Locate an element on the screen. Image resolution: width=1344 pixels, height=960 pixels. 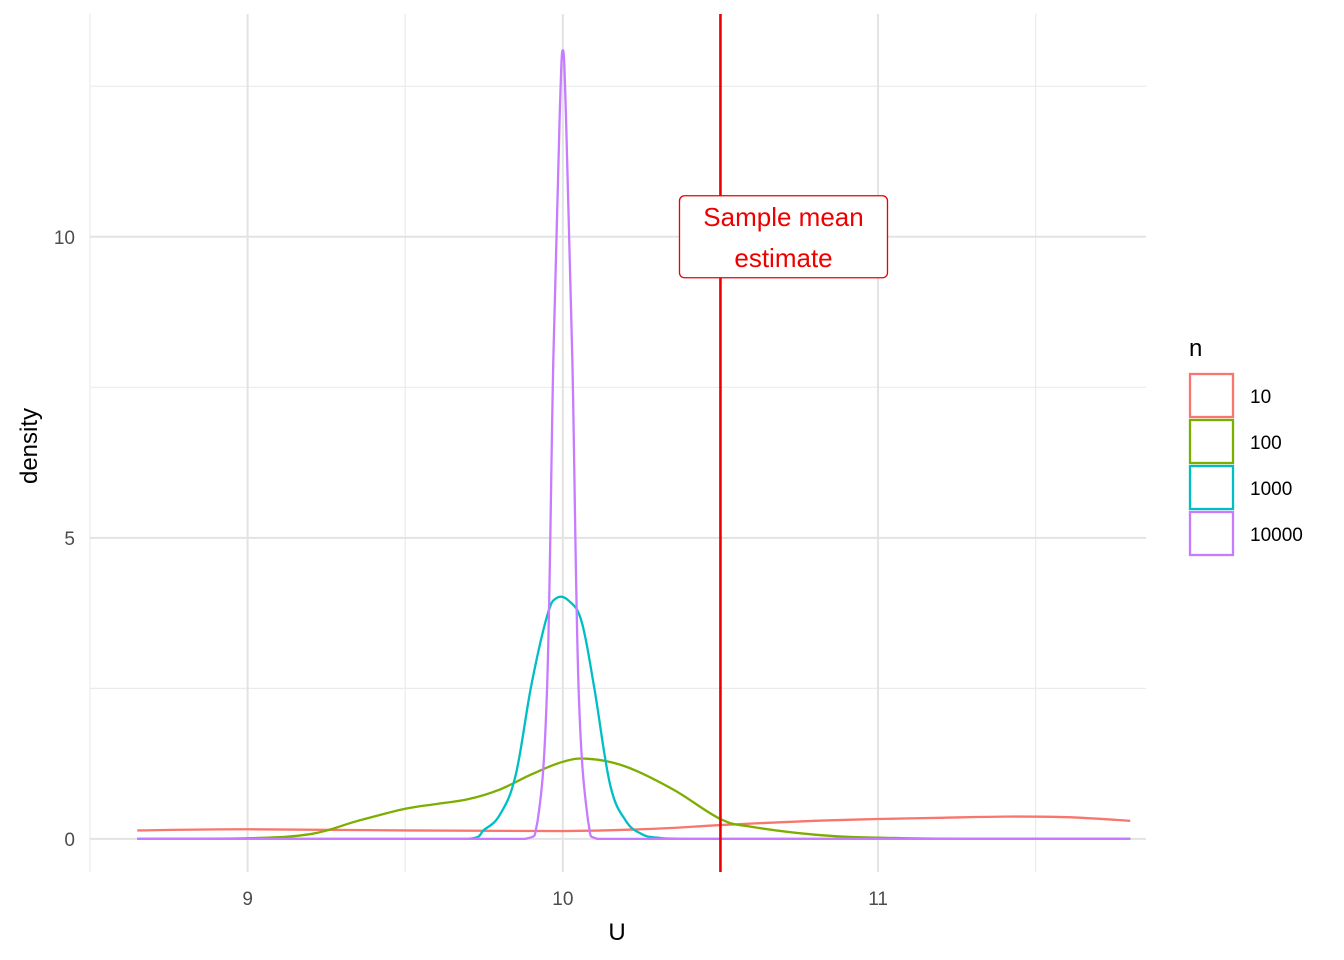
annotation-line-1: Sample mean is located at coordinates (783, 217).